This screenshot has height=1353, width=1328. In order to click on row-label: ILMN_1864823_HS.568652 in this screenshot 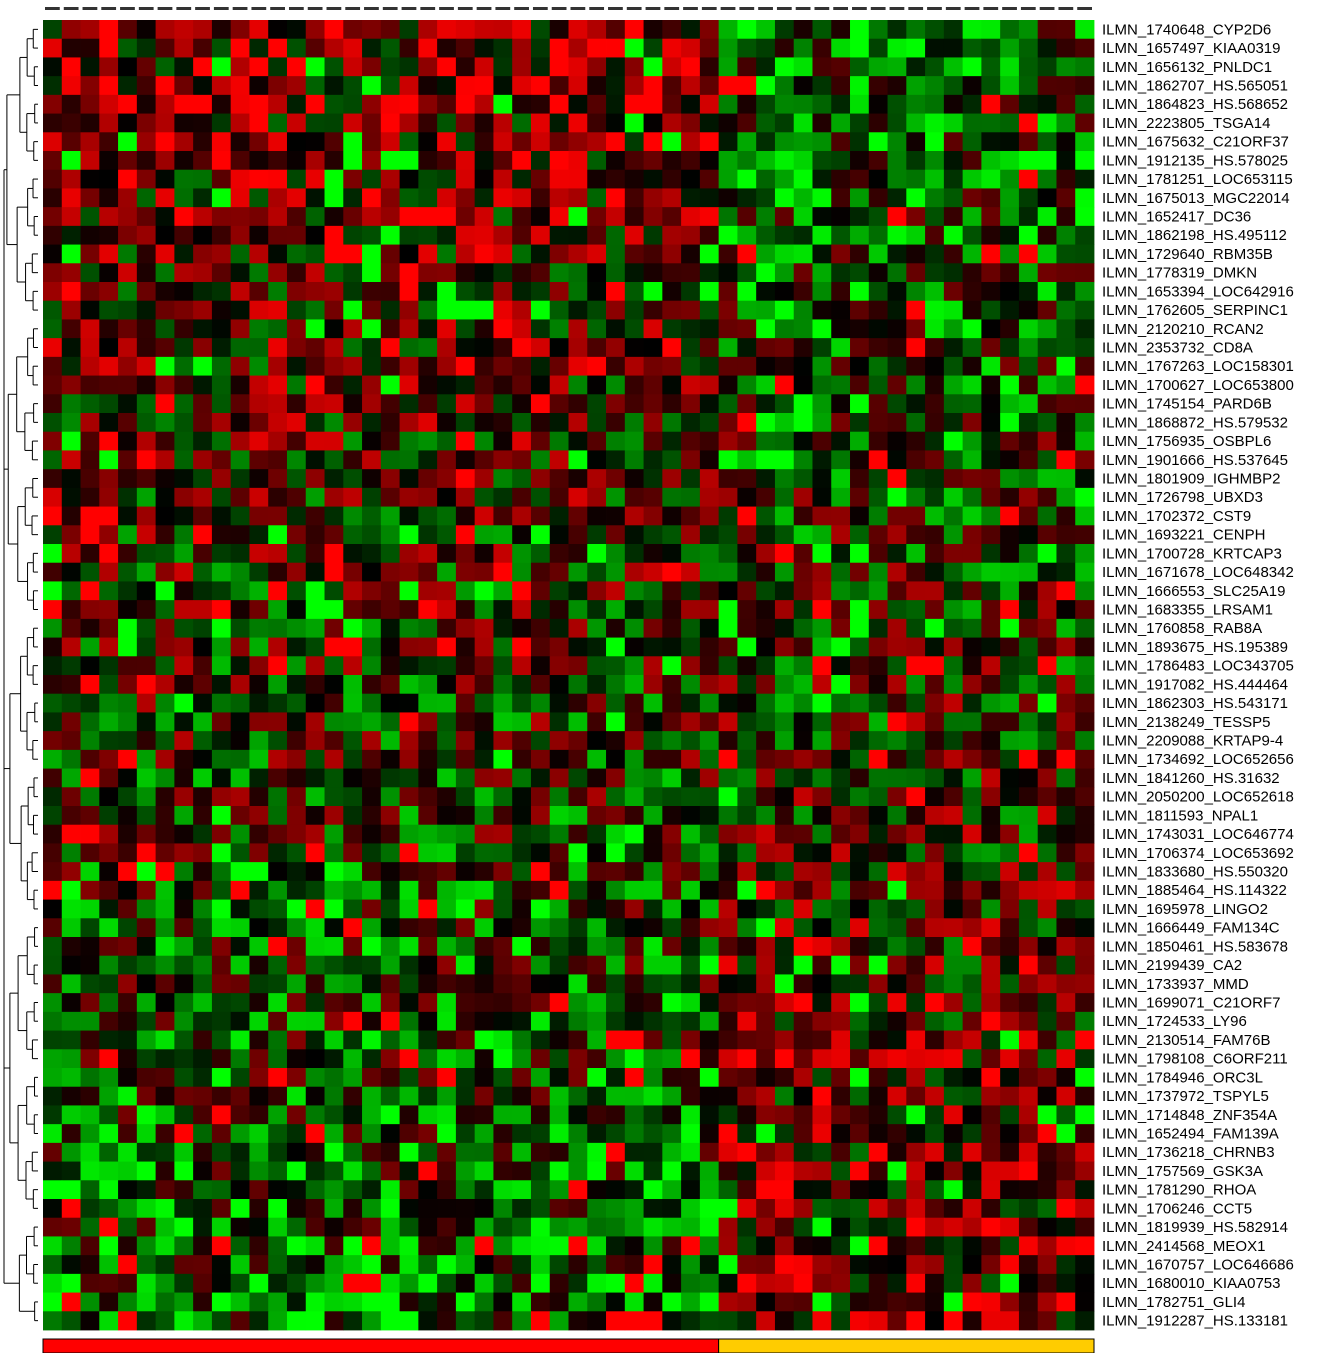, I will do `click(1195, 104)`.